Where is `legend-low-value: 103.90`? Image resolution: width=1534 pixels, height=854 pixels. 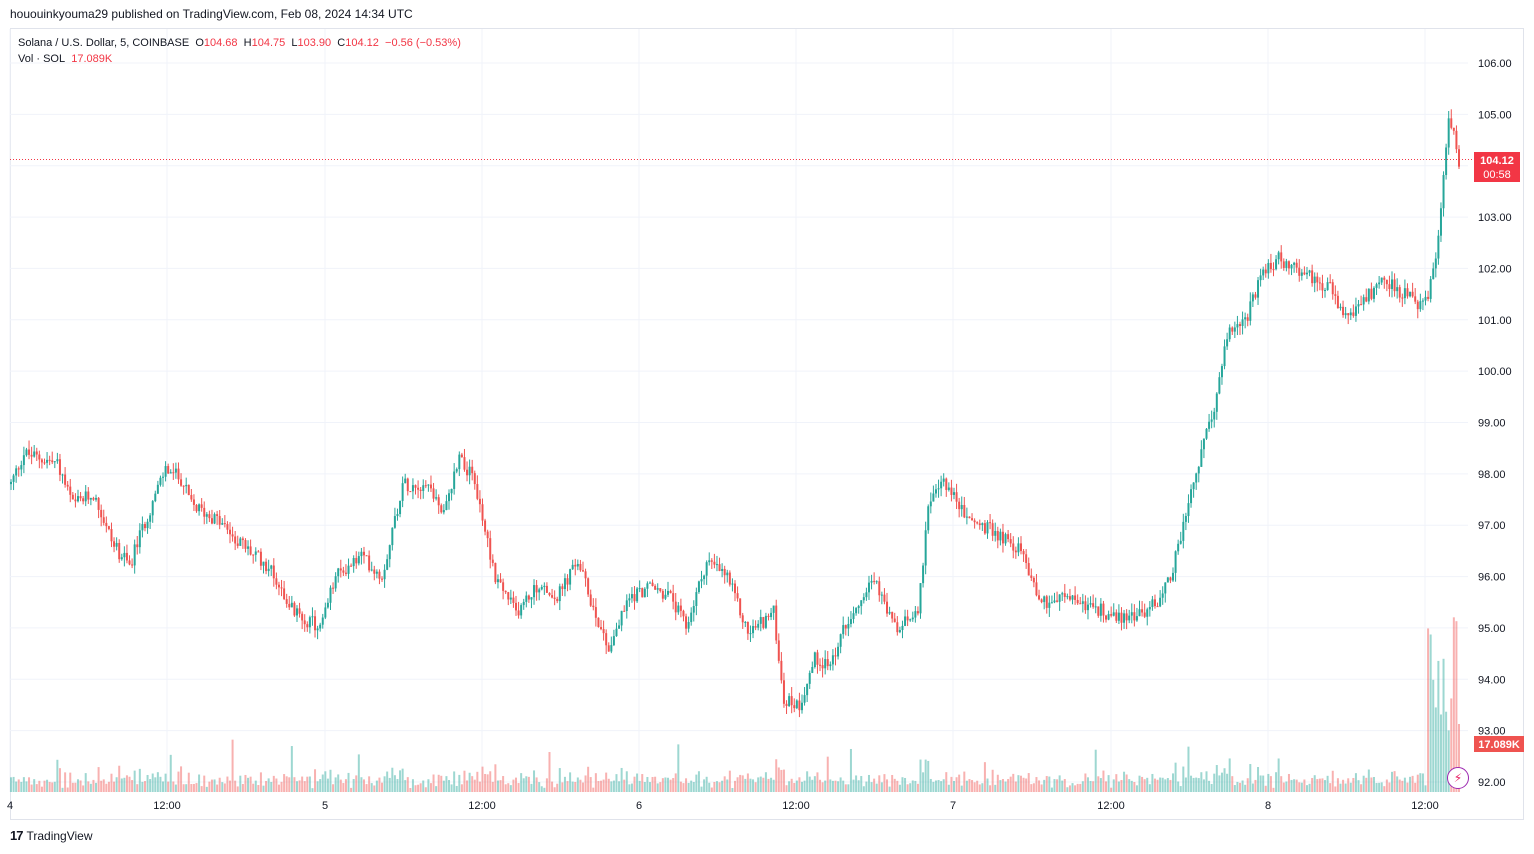 legend-low-value: 103.90 is located at coordinates (314, 43).